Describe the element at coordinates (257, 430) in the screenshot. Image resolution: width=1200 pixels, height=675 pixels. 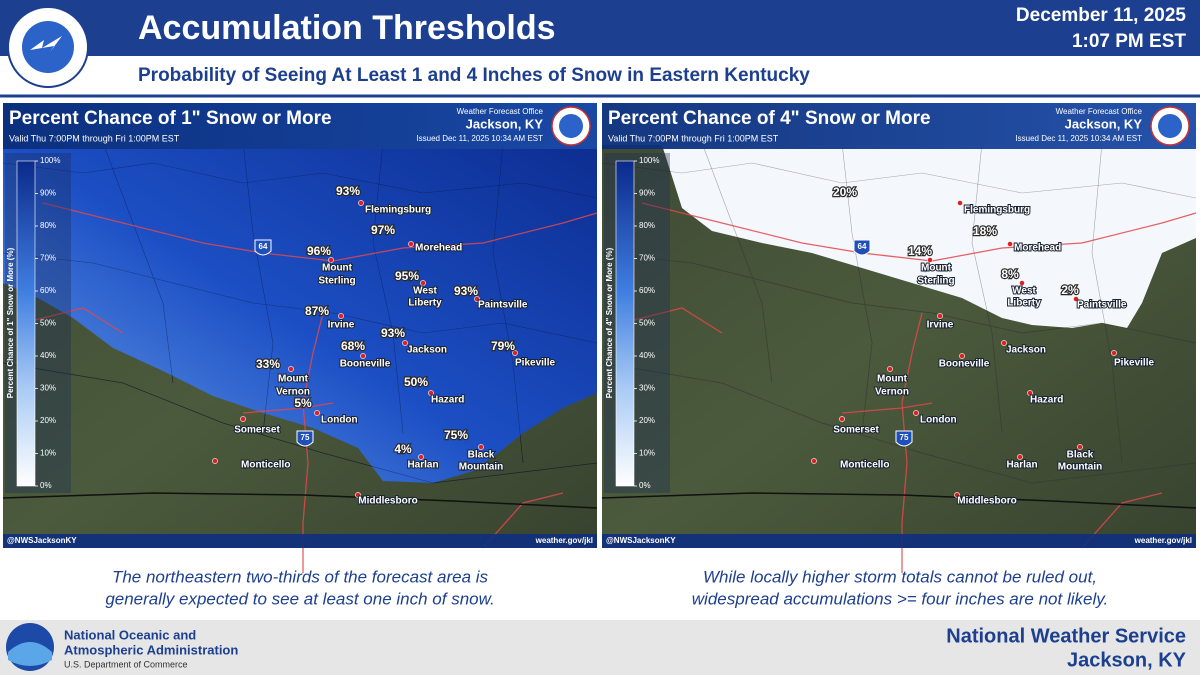
I see `city-label: Somerset` at that location.